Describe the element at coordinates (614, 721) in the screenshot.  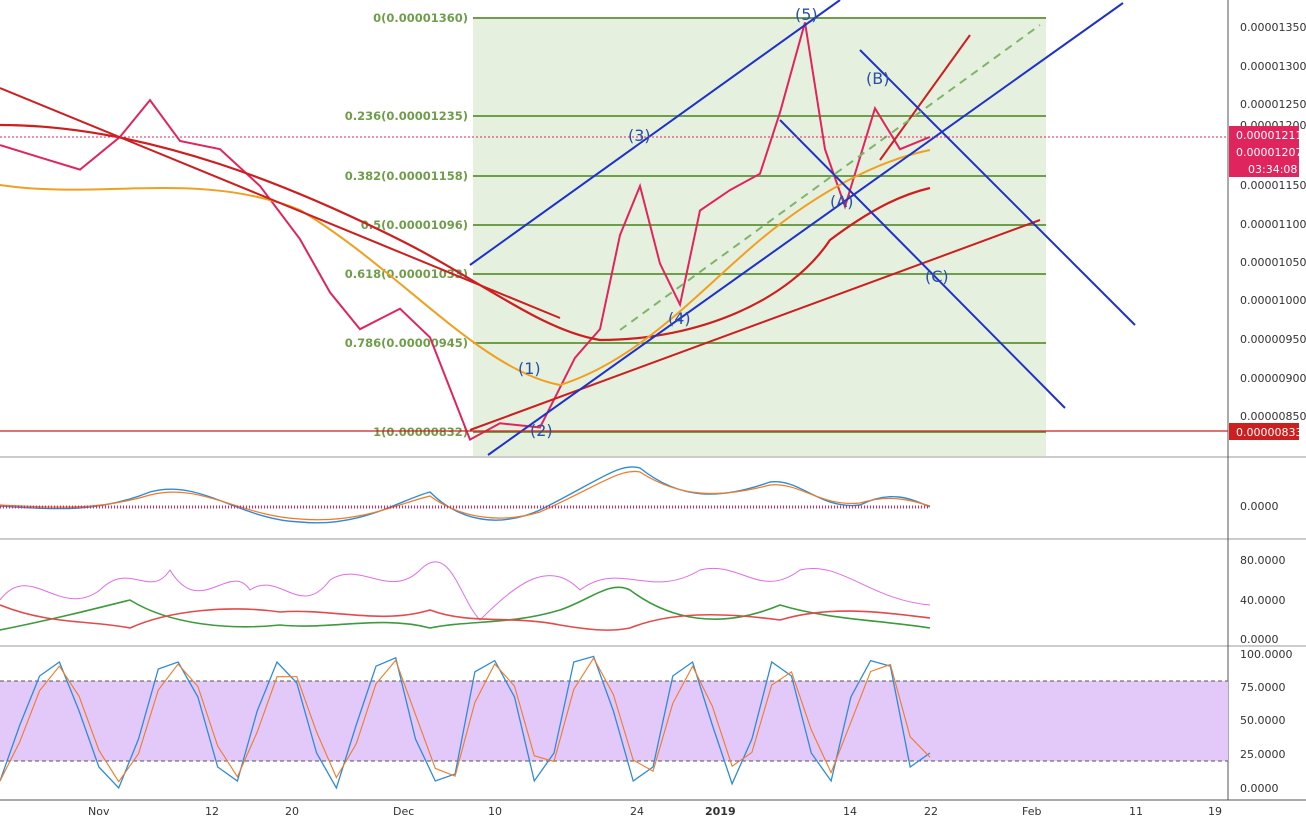
I see `stoch-band` at that location.